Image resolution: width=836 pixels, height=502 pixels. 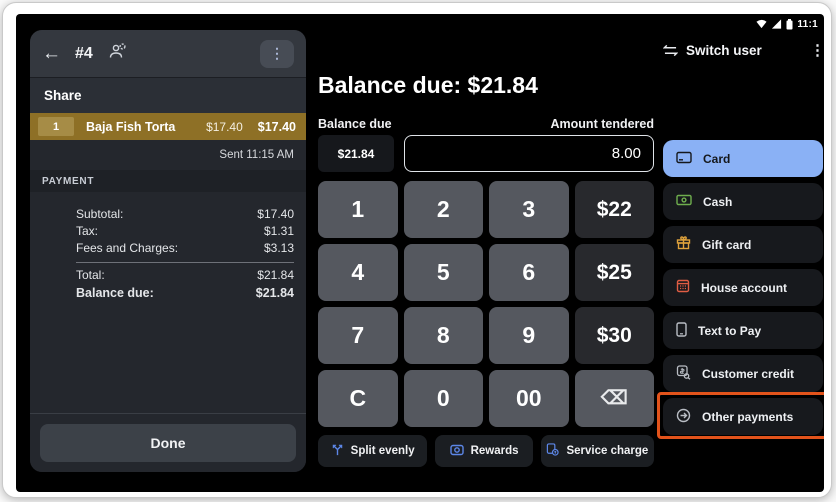 I want to click on gift-card-icon, so click(x=683, y=244).